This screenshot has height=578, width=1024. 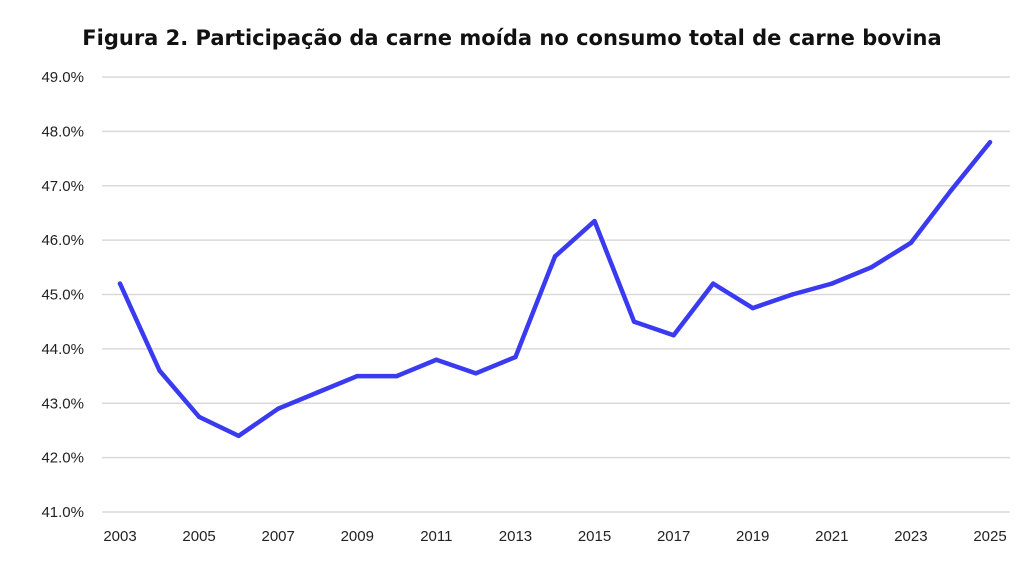 I want to click on x-tick-label: 2013, so click(x=515, y=536).